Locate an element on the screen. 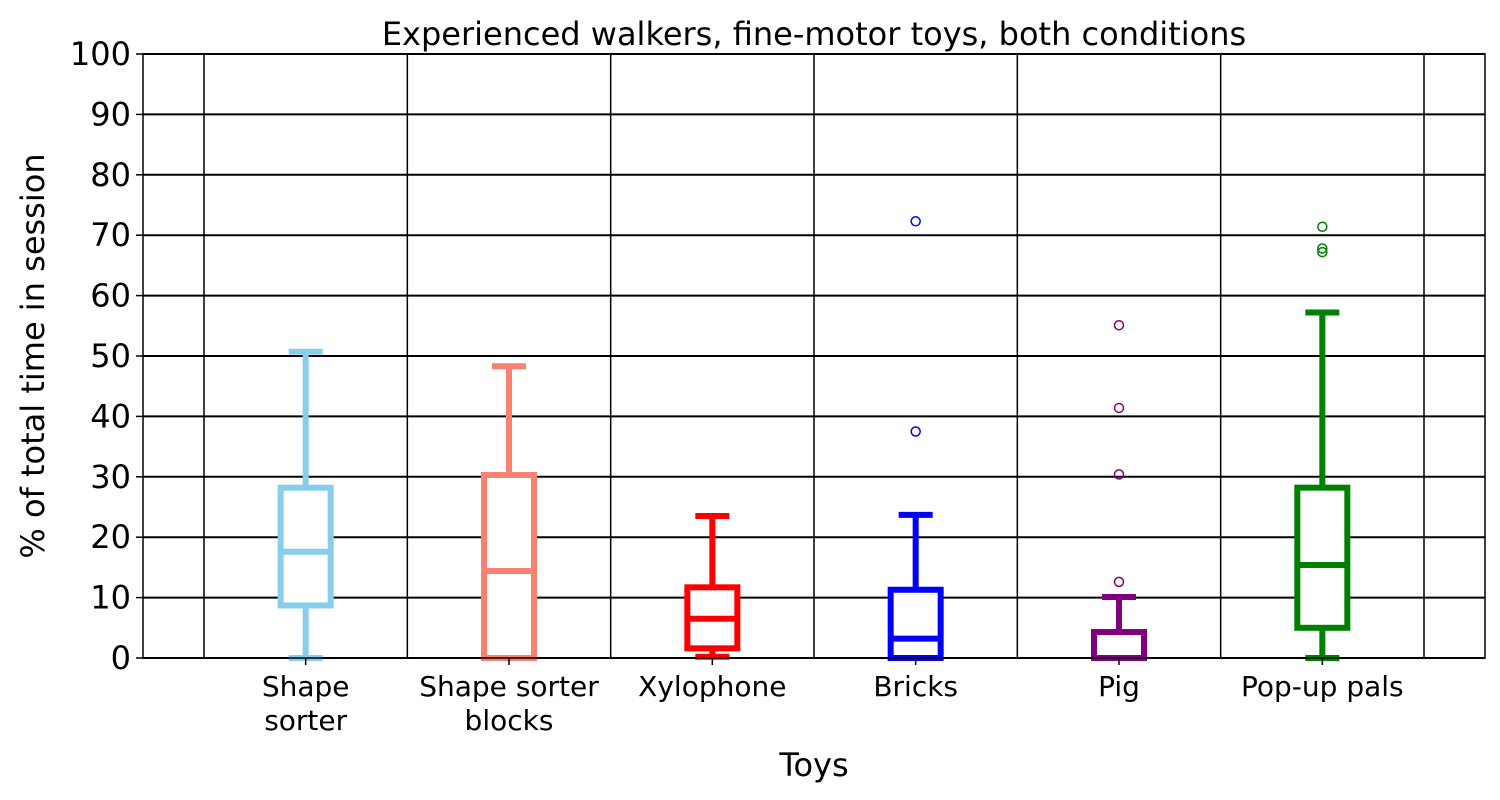 The width and height of the screenshot is (1500, 800). x-tick-label: Shape sorter is located at coordinates (306, 703).